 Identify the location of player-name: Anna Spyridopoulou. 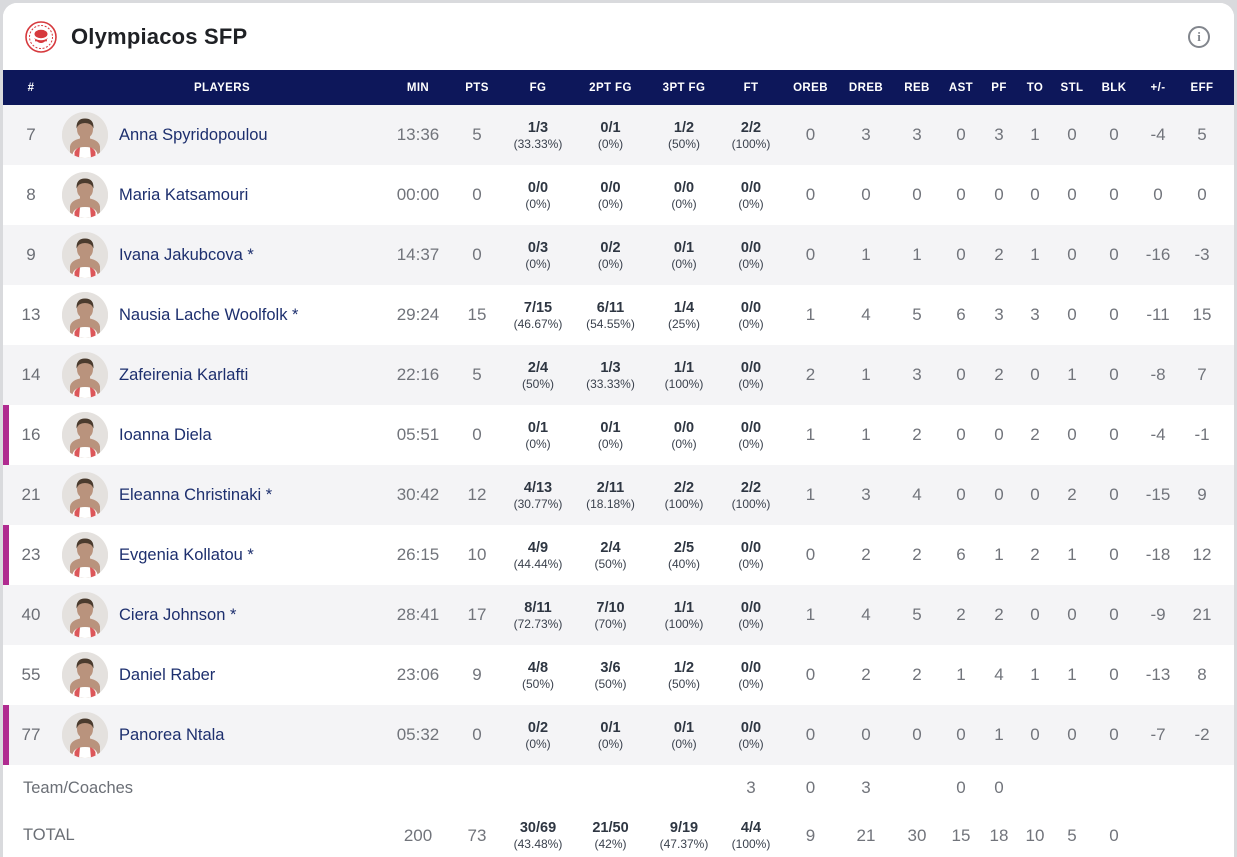
(193, 134).